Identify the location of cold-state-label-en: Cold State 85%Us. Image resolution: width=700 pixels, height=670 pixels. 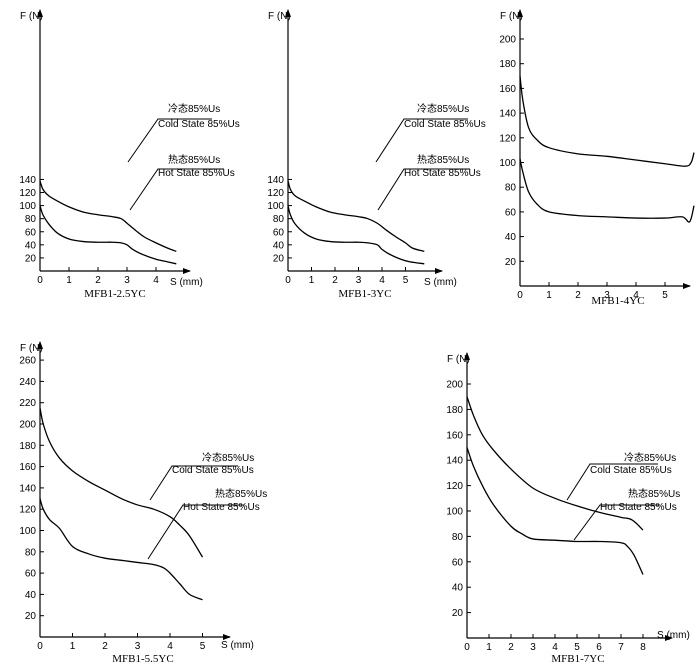
(213, 470).